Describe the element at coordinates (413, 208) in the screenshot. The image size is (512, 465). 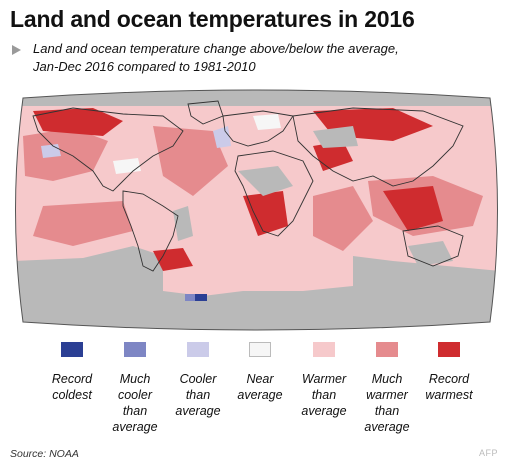
I see `maritime-continent-record-warm` at that location.